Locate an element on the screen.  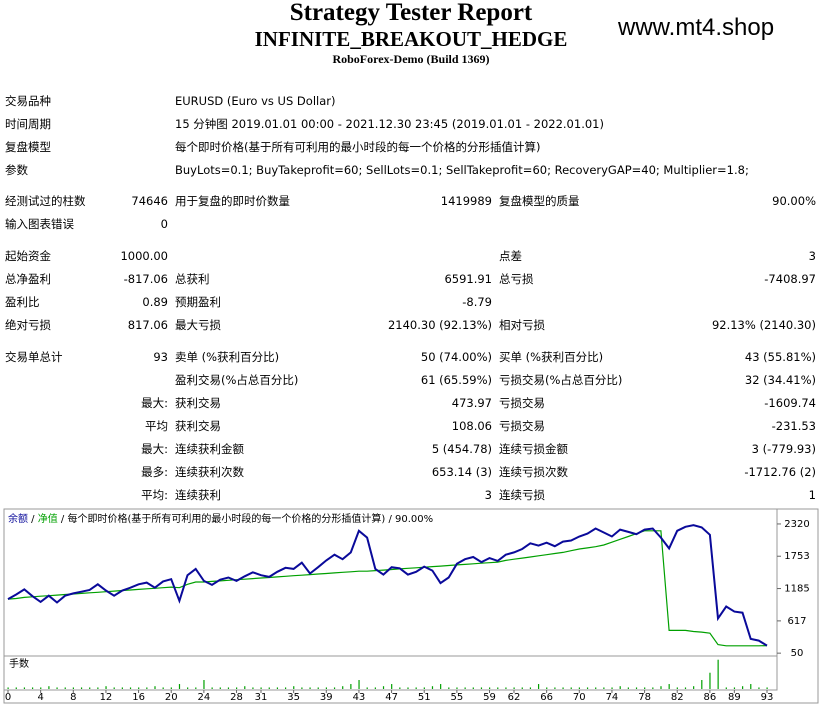
stat-label: 最大亏损 is located at coordinates (198, 325).